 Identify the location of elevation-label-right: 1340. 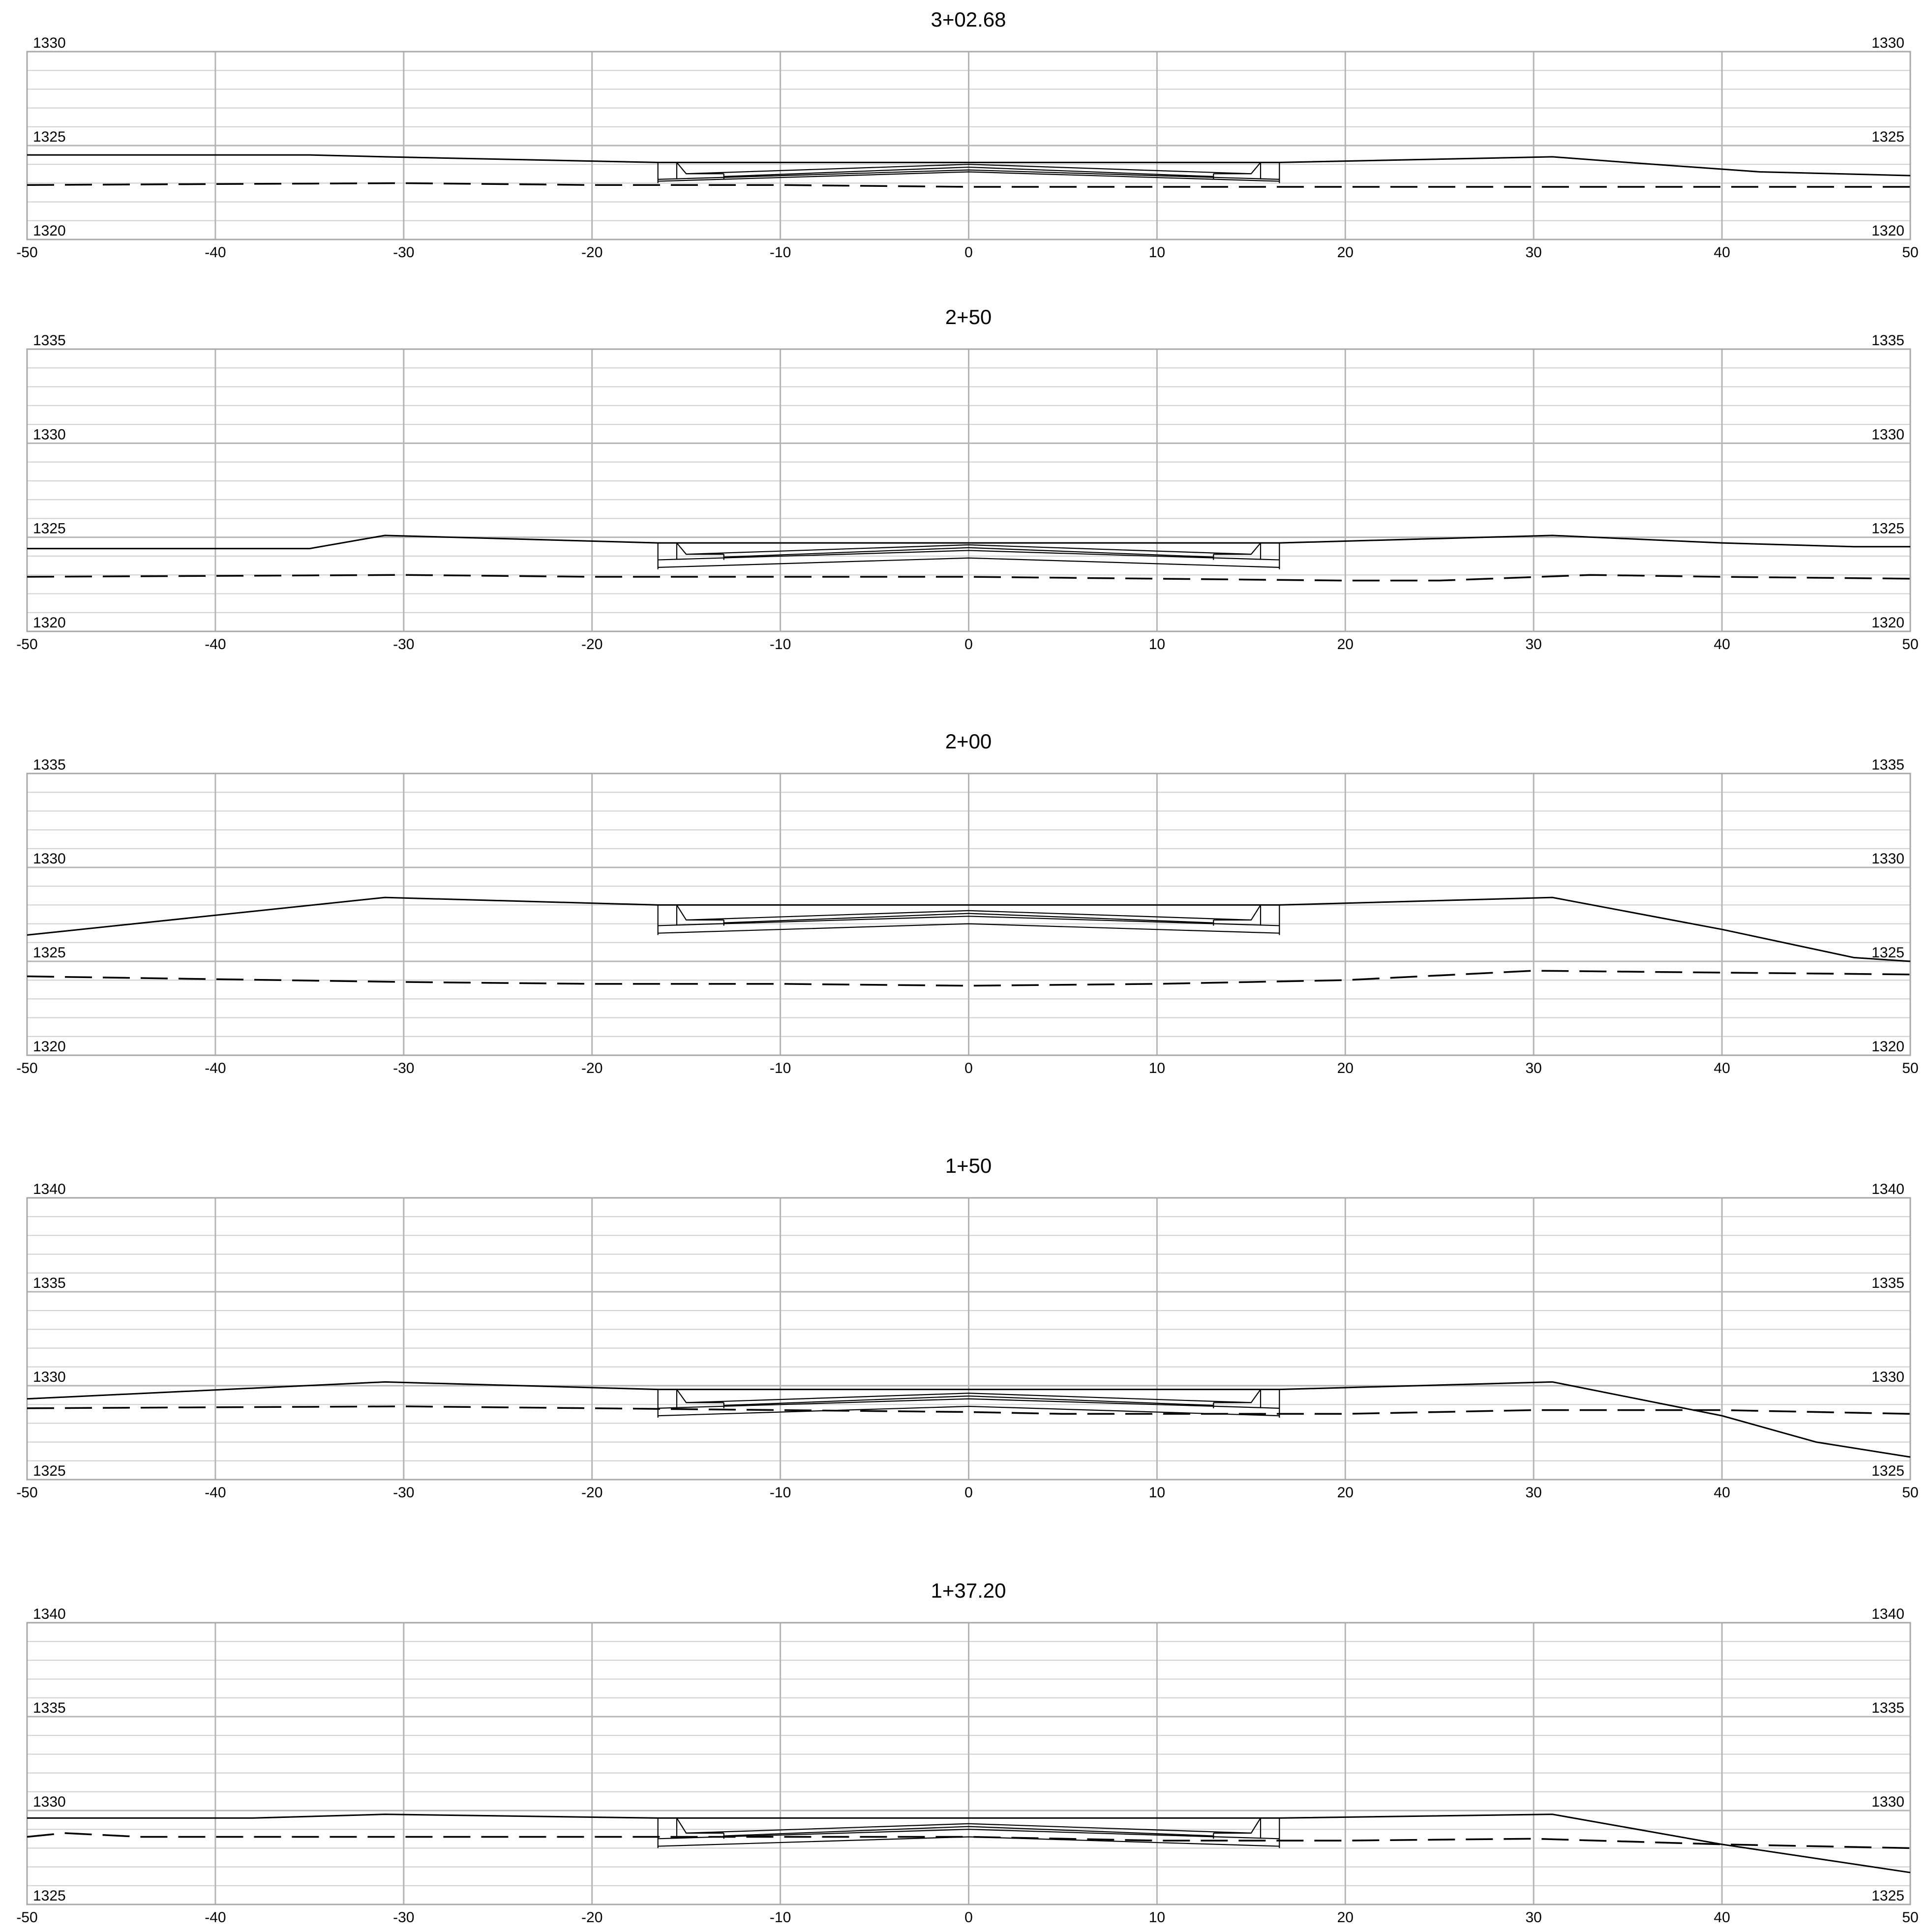
(1888, 1189).